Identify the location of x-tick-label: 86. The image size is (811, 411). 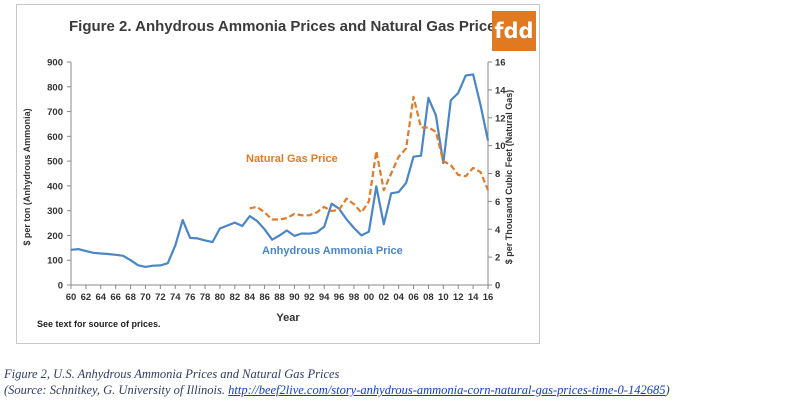
(264, 297).